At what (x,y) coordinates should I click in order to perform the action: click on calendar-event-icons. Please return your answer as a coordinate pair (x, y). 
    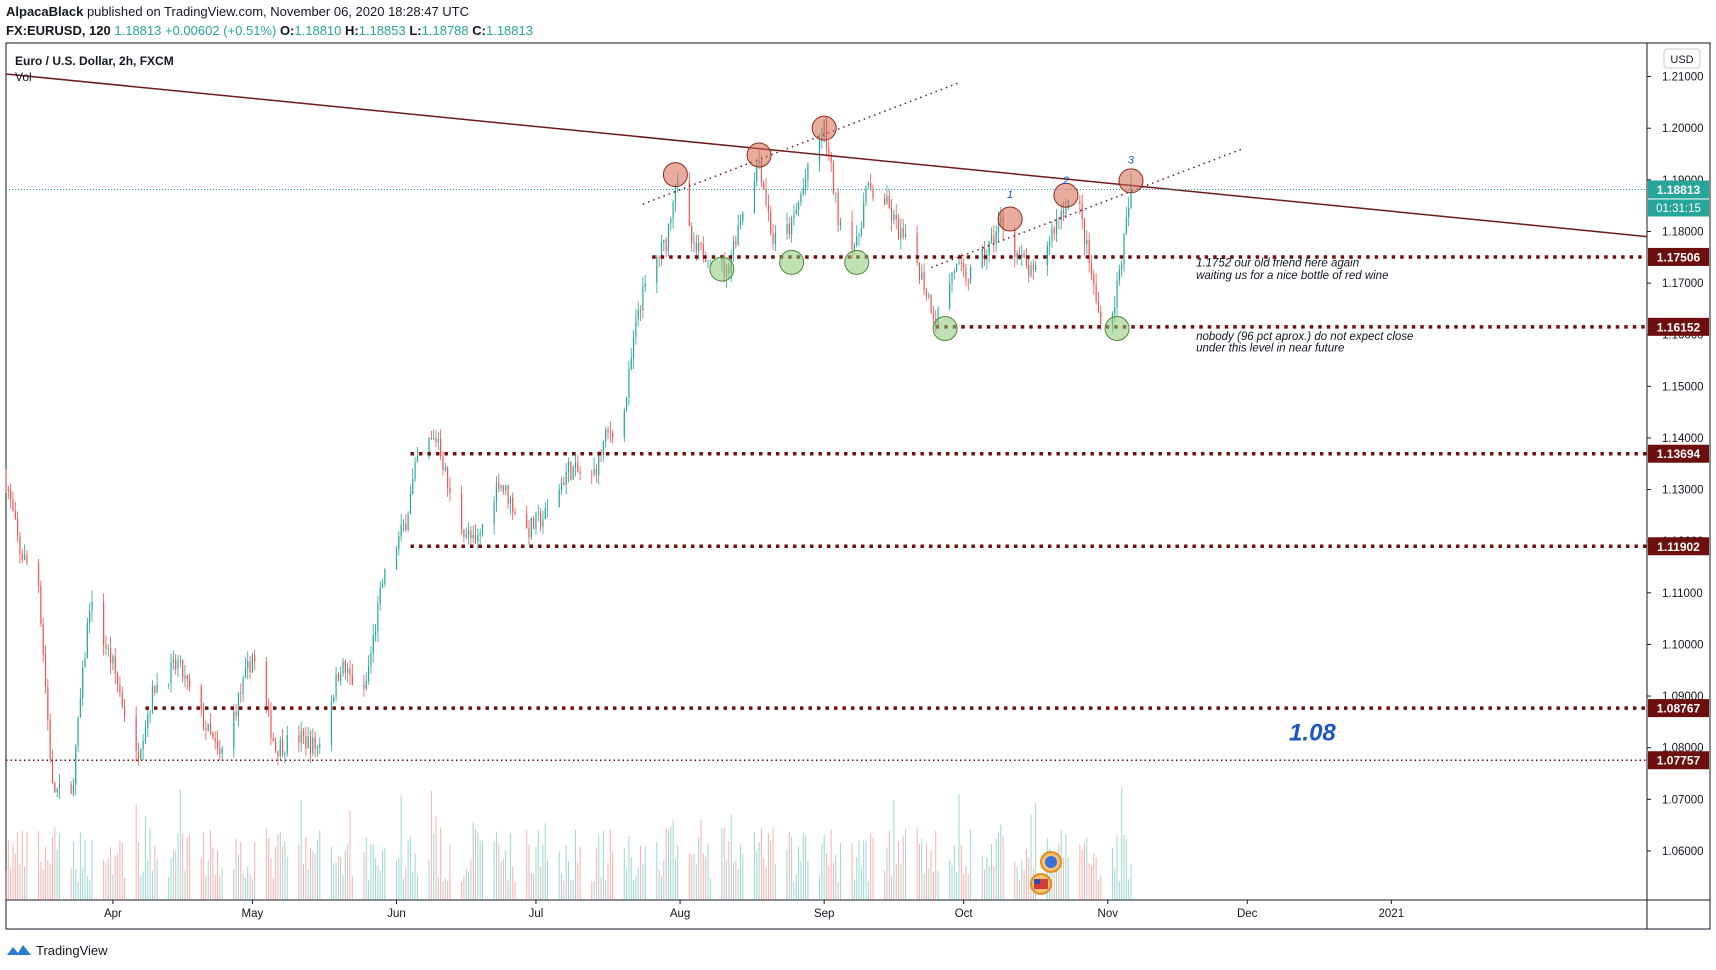
    Looking at the image, I should click on (1046, 873).